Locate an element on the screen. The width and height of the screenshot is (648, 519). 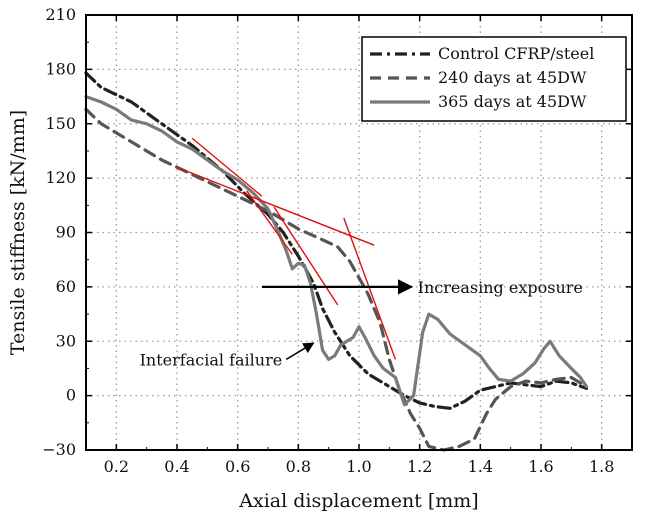
annotations: Increasing exposure Interfacial failure is located at coordinates (361, 324).